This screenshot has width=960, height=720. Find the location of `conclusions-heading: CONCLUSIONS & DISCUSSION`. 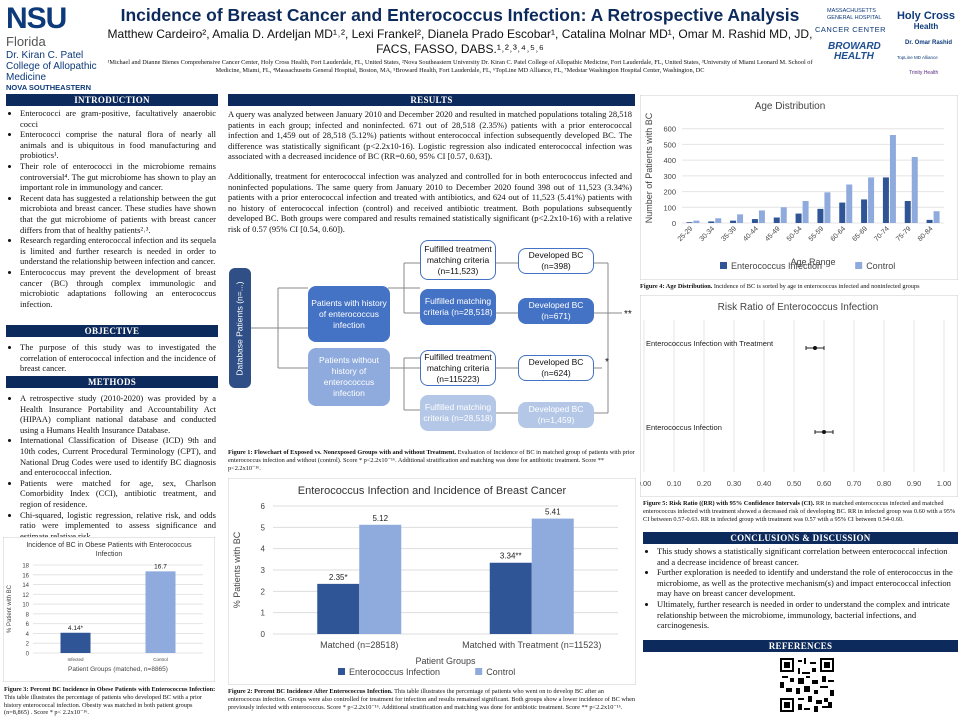

conclusions-heading: CONCLUSIONS & DISCUSSION is located at coordinates (800, 538).